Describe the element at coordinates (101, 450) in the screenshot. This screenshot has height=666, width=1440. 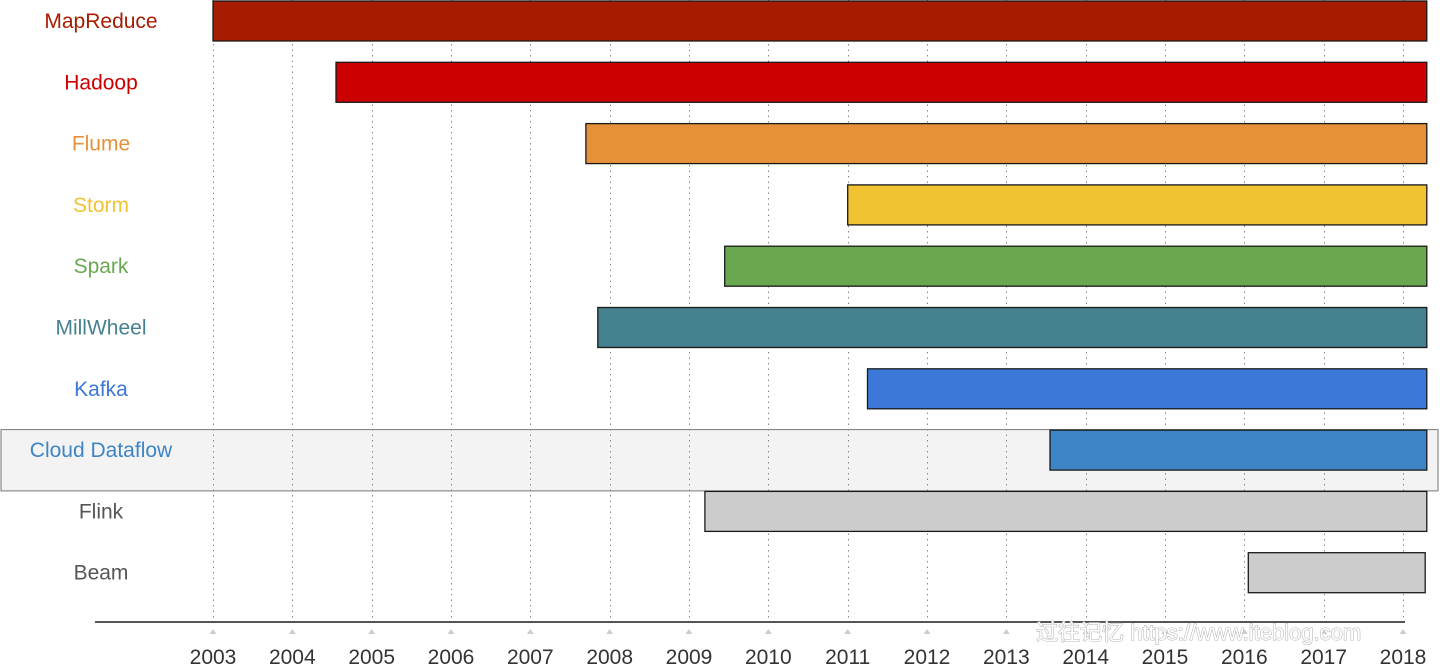
I see `row-label-cloud-dataflow: Cloud Dataflow` at that location.